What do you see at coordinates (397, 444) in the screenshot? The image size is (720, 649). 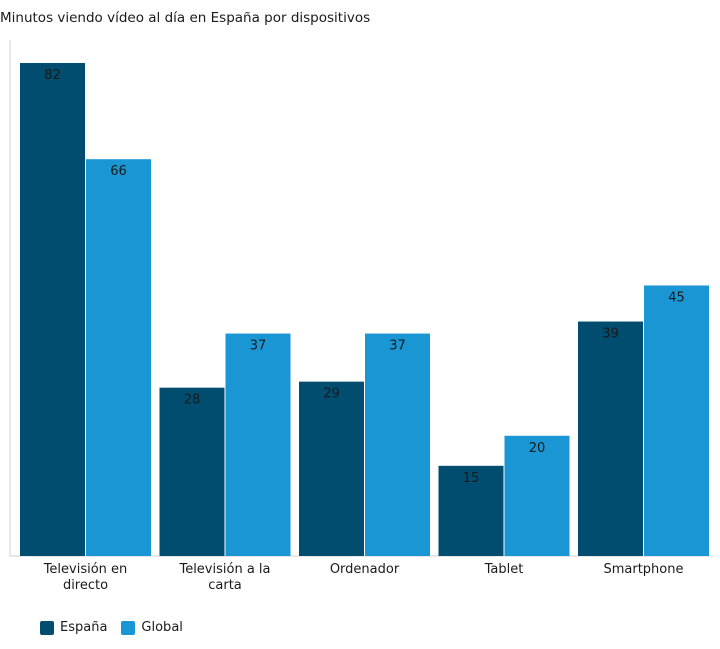 I see `bar-global-ordenador` at bounding box center [397, 444].